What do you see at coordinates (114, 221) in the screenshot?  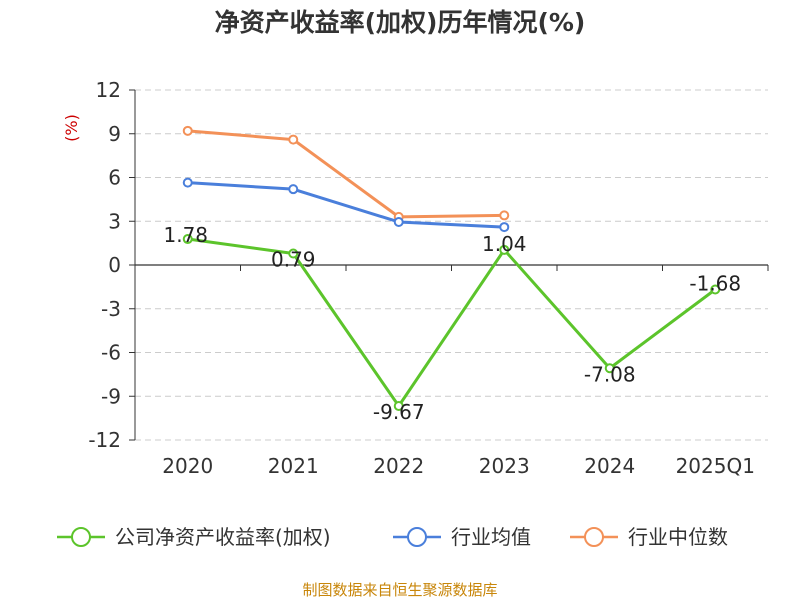 I see `y-tick-label: 3` at bounding box center [114, 221].